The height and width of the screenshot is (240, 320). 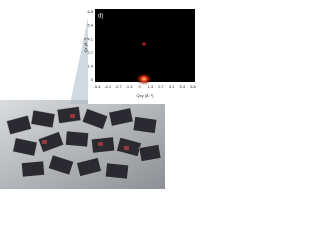 I want to click on x-tick-label: -2.7, so click(x=119, y=86).